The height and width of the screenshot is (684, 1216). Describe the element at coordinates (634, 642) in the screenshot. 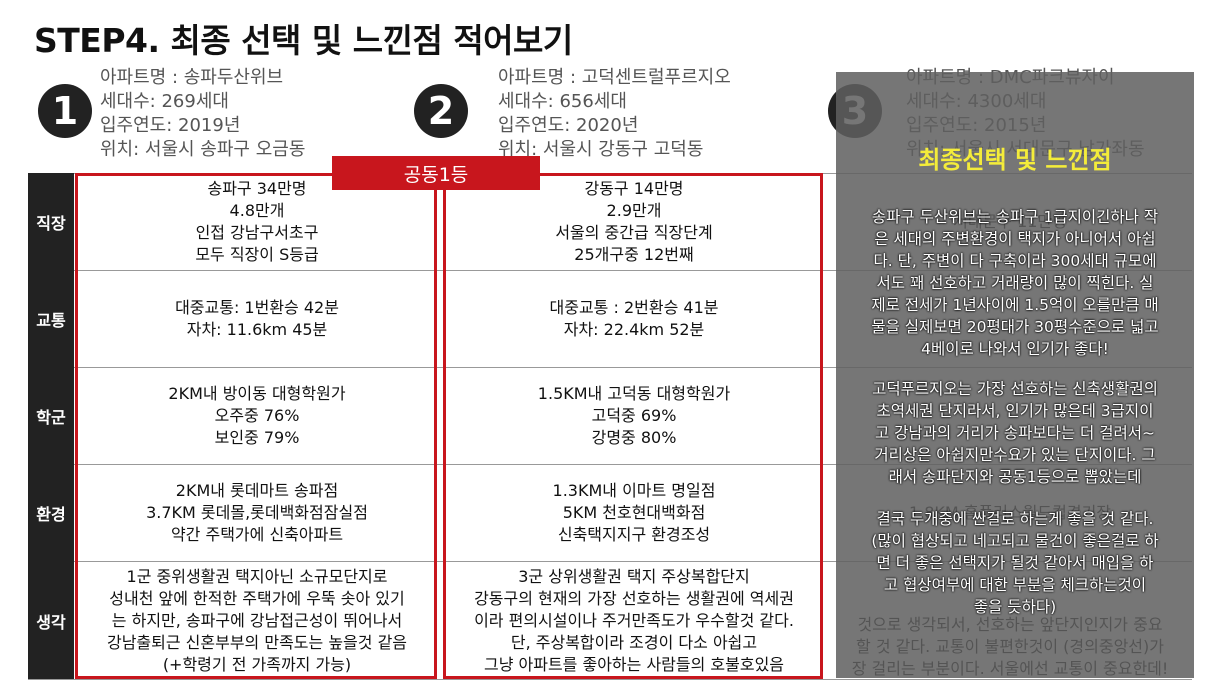

I see `cell-line: 단, 주상복합이라 조경이 다소 아쉽고` at that location.